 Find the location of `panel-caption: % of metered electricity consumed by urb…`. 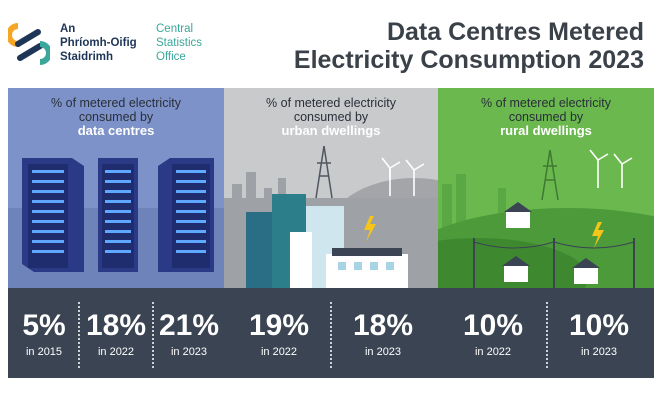

panel-caption: % of metered electricity consumed by urb… is located at coordinates (331, 117).